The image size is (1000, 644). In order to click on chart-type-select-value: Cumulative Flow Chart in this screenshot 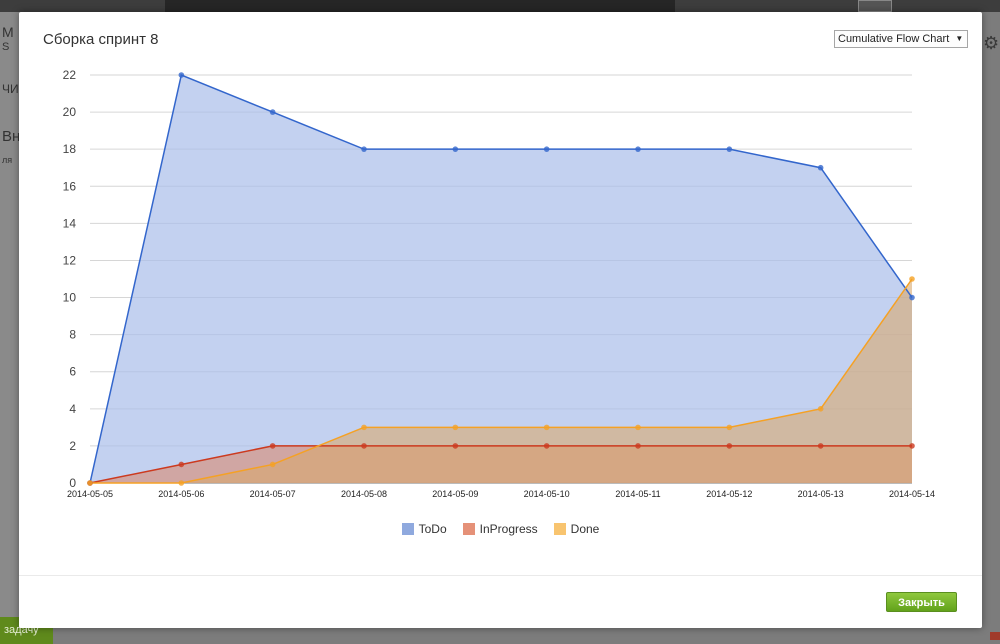, I will do `click(894, 39)`.